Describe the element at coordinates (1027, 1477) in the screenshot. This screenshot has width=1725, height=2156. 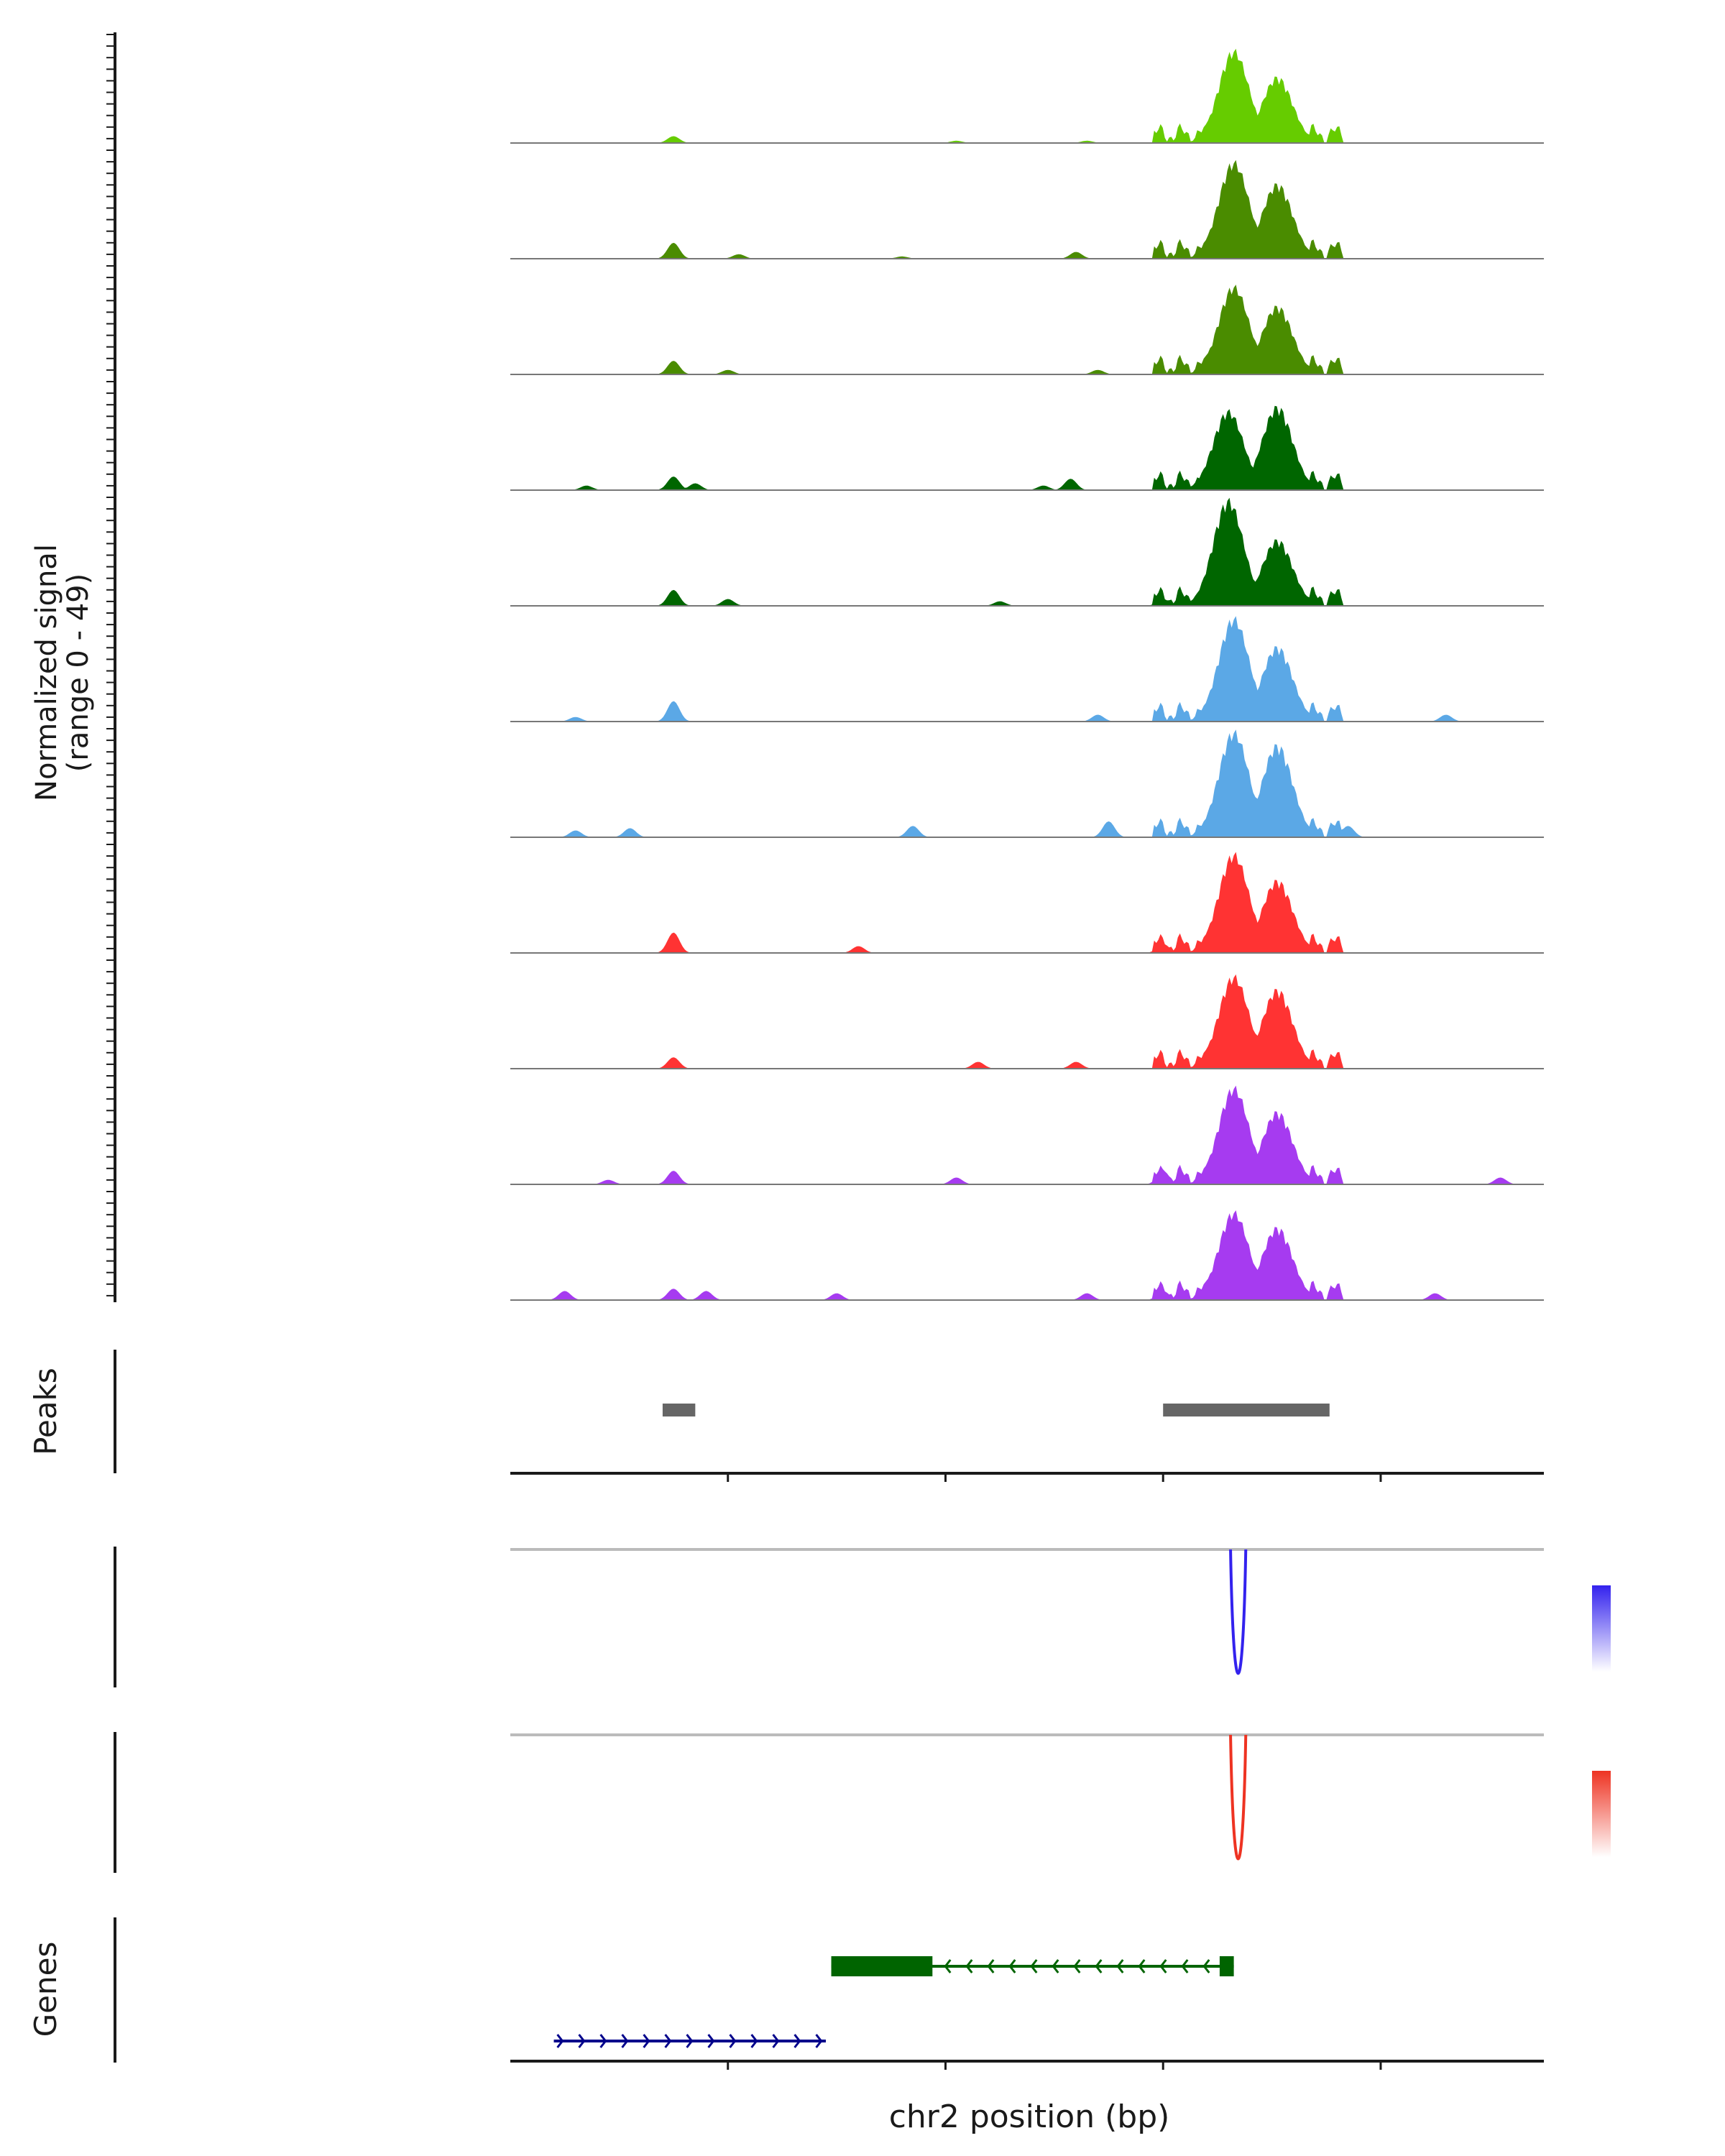
I see `x-axis-peaks` at that location.